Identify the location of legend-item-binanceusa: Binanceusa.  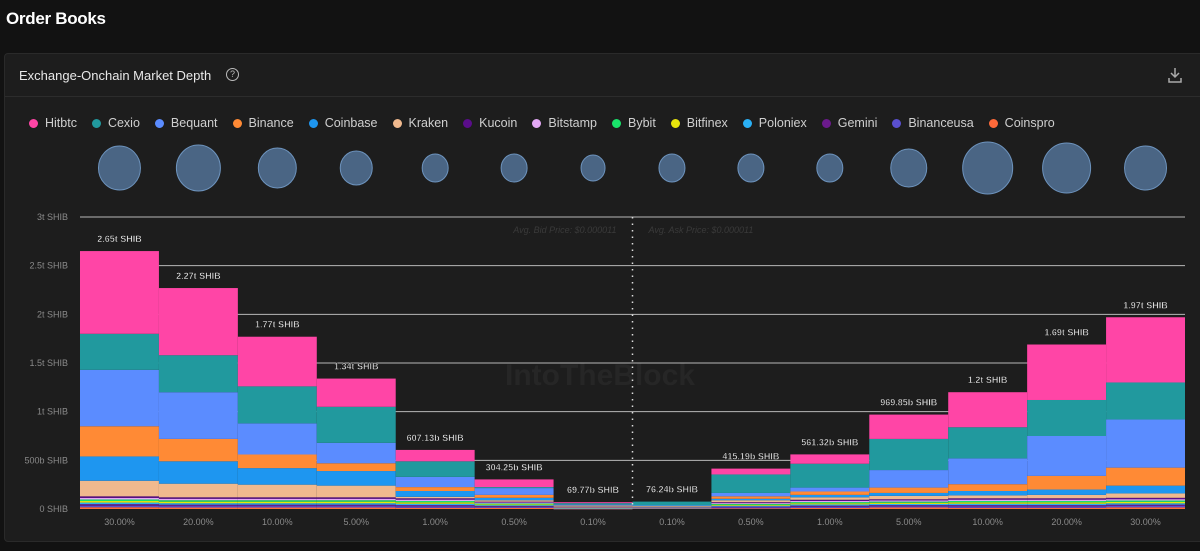
(933, 123).